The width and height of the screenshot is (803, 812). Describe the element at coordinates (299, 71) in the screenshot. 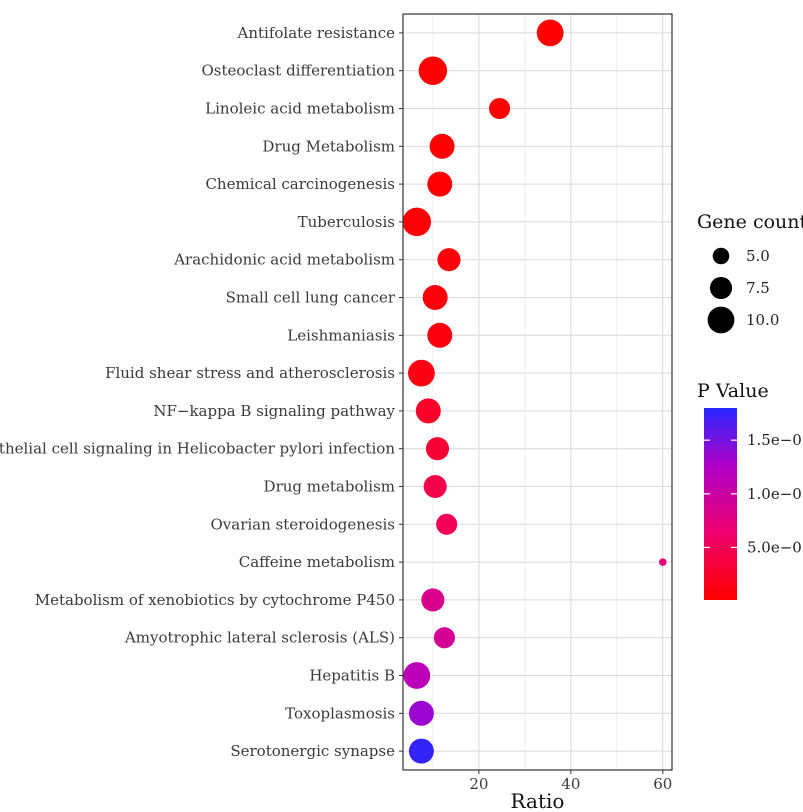

I see `y-category-label: Osteoclast differentiation` at that location.